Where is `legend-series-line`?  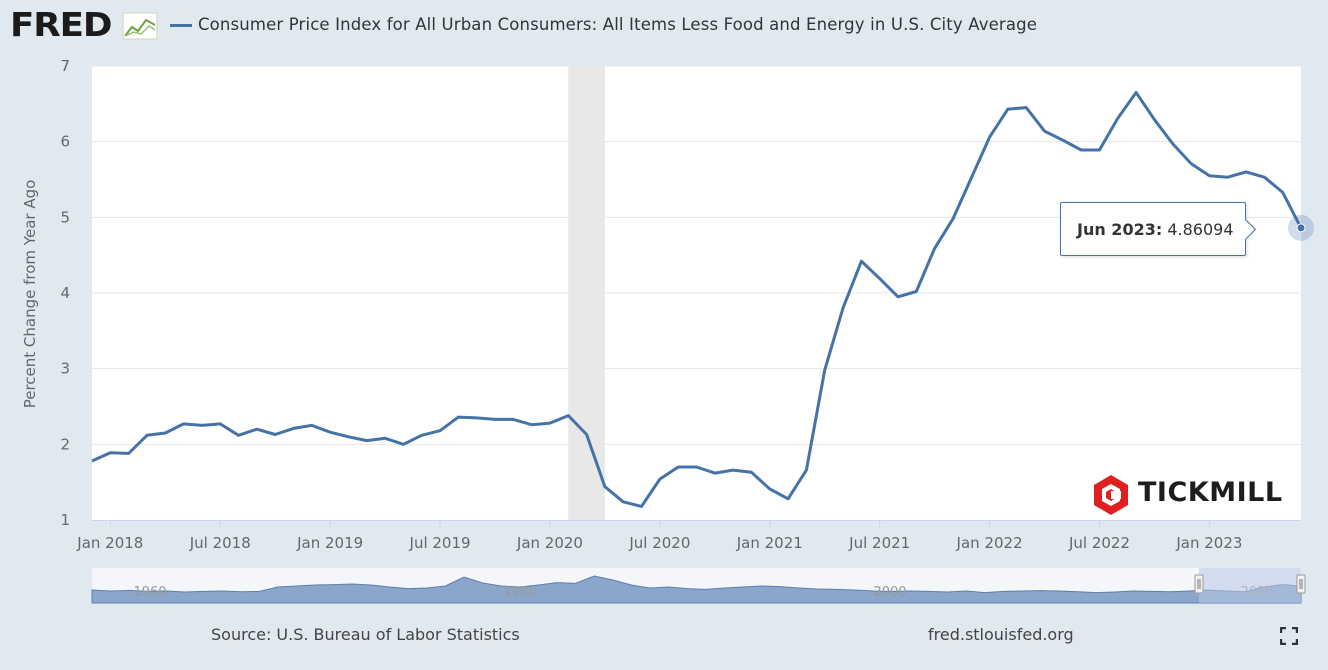
legend-series-line is located at coordinates (181, 25).